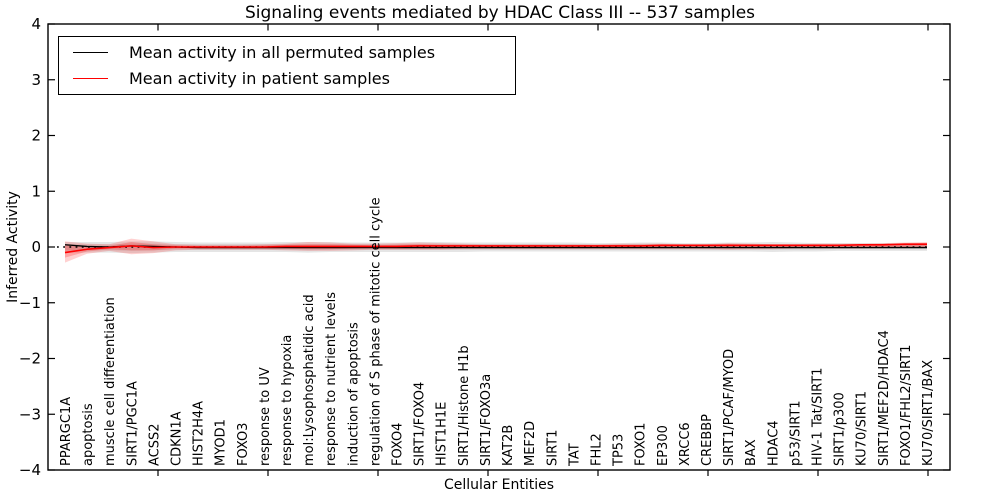 The width and height of the screenshot is (1000, 500). What do you see at coordinates (36, 247) in the screenshot?
I see `y-tick-label: 0` at bounding box center [36, 247].